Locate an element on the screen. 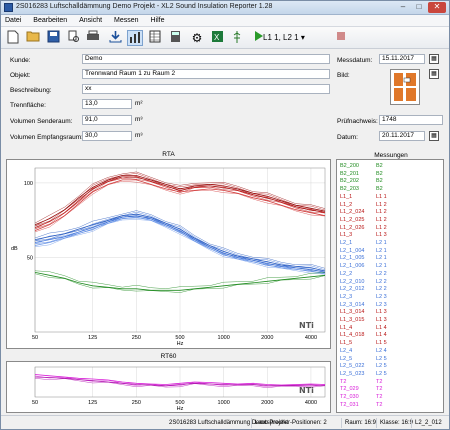 The image size is (450, 430). trennflaeche-field: 13,0 is located at coordinates (107, 104).